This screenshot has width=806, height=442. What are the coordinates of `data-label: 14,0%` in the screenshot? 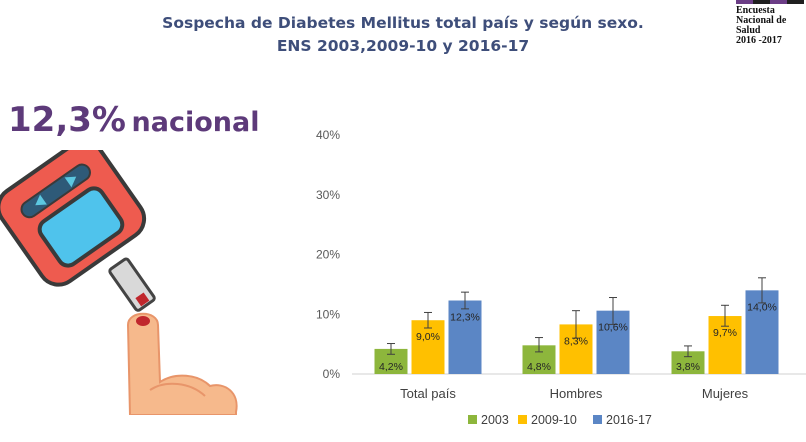 It's located at (762, 307).